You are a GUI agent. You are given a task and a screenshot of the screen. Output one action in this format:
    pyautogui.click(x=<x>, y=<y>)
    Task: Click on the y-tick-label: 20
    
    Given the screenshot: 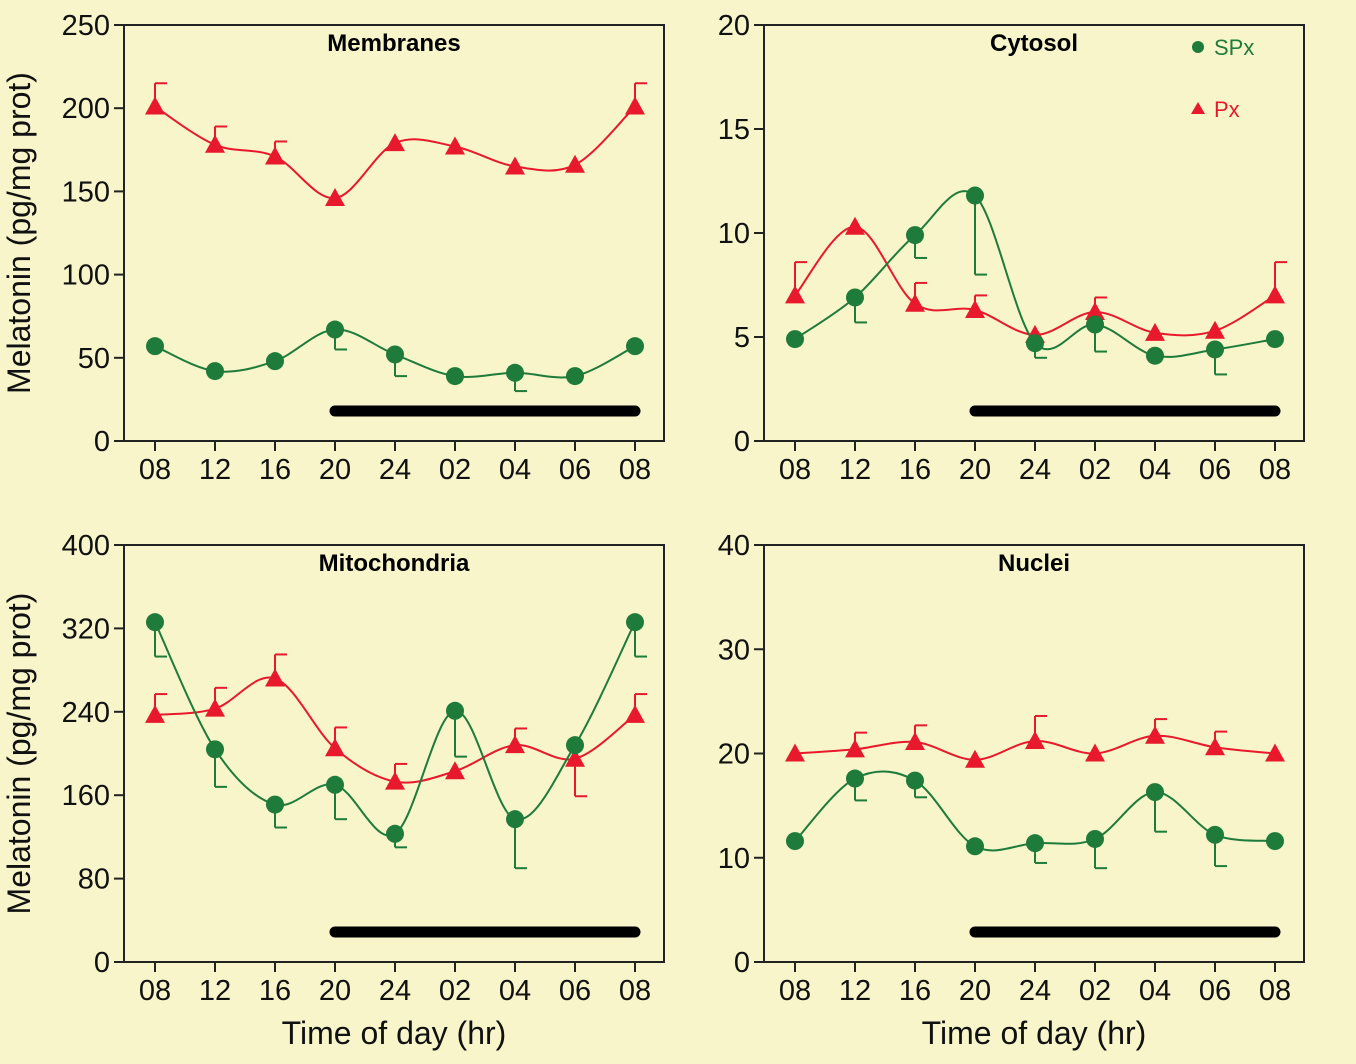 What is the action you would take?
    pyautogui.click(x=734, y=755)
    